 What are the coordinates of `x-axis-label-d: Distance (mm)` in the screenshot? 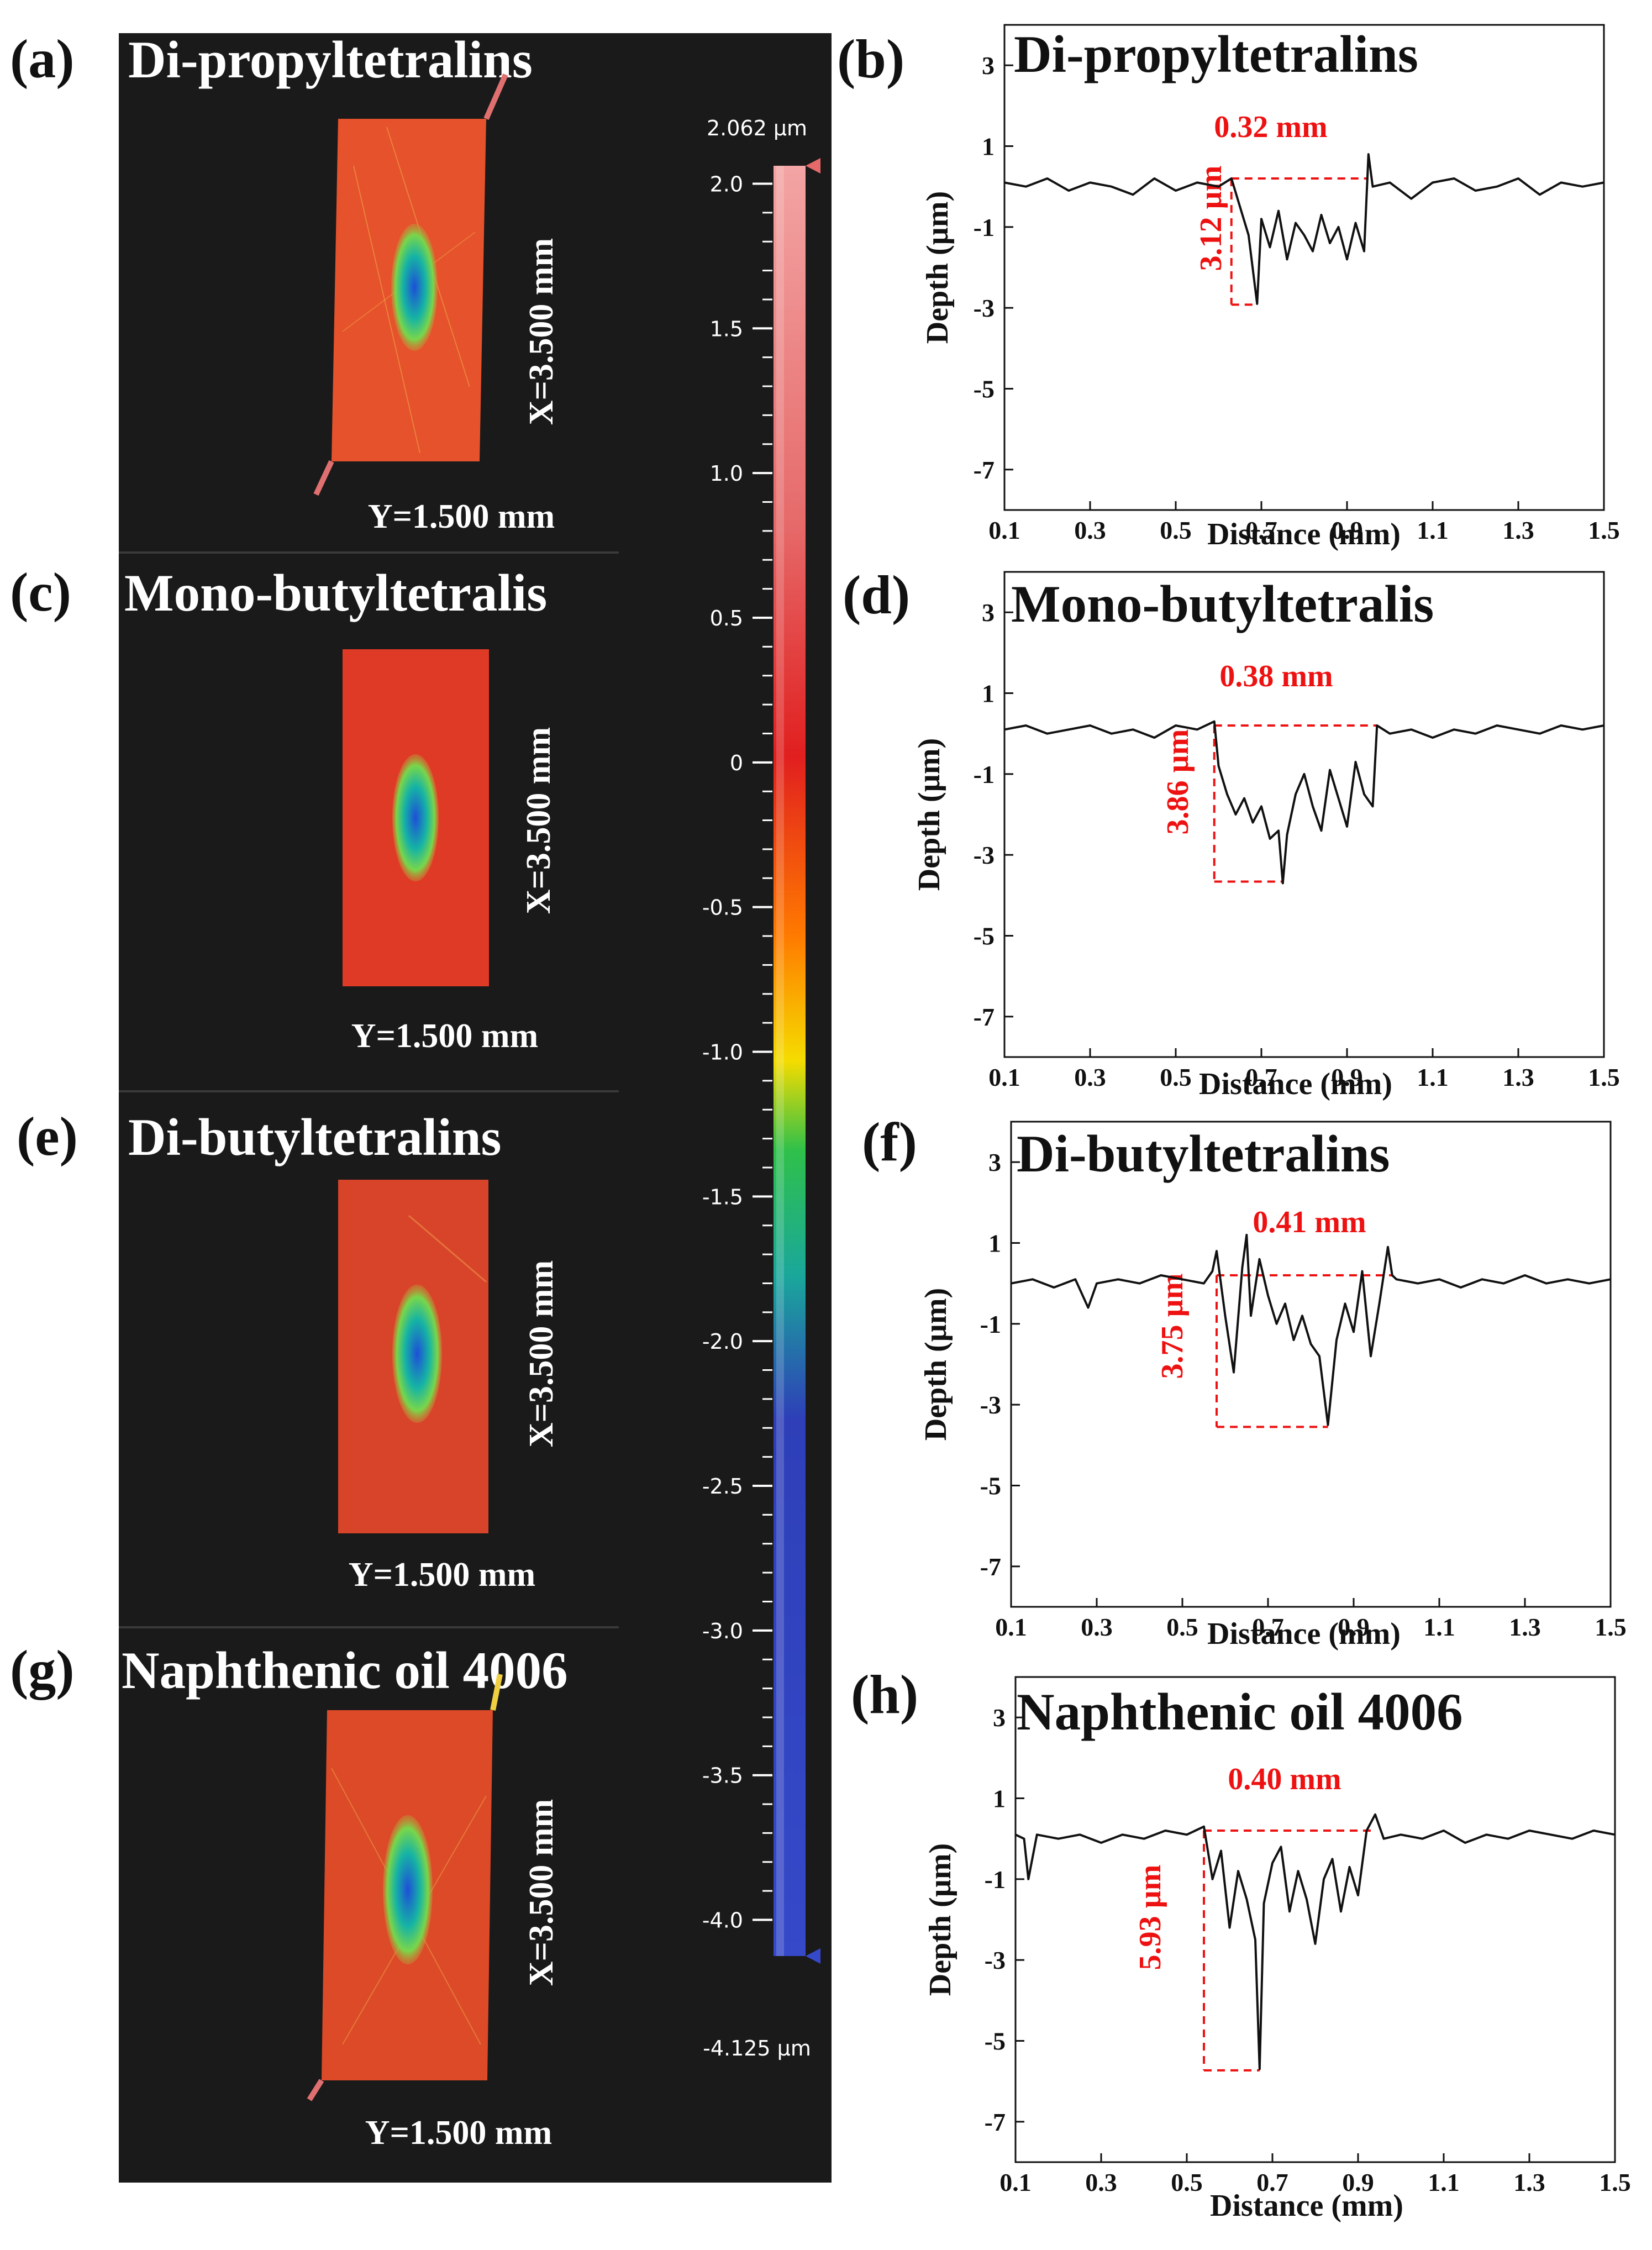 It's located at (1295, 1084).